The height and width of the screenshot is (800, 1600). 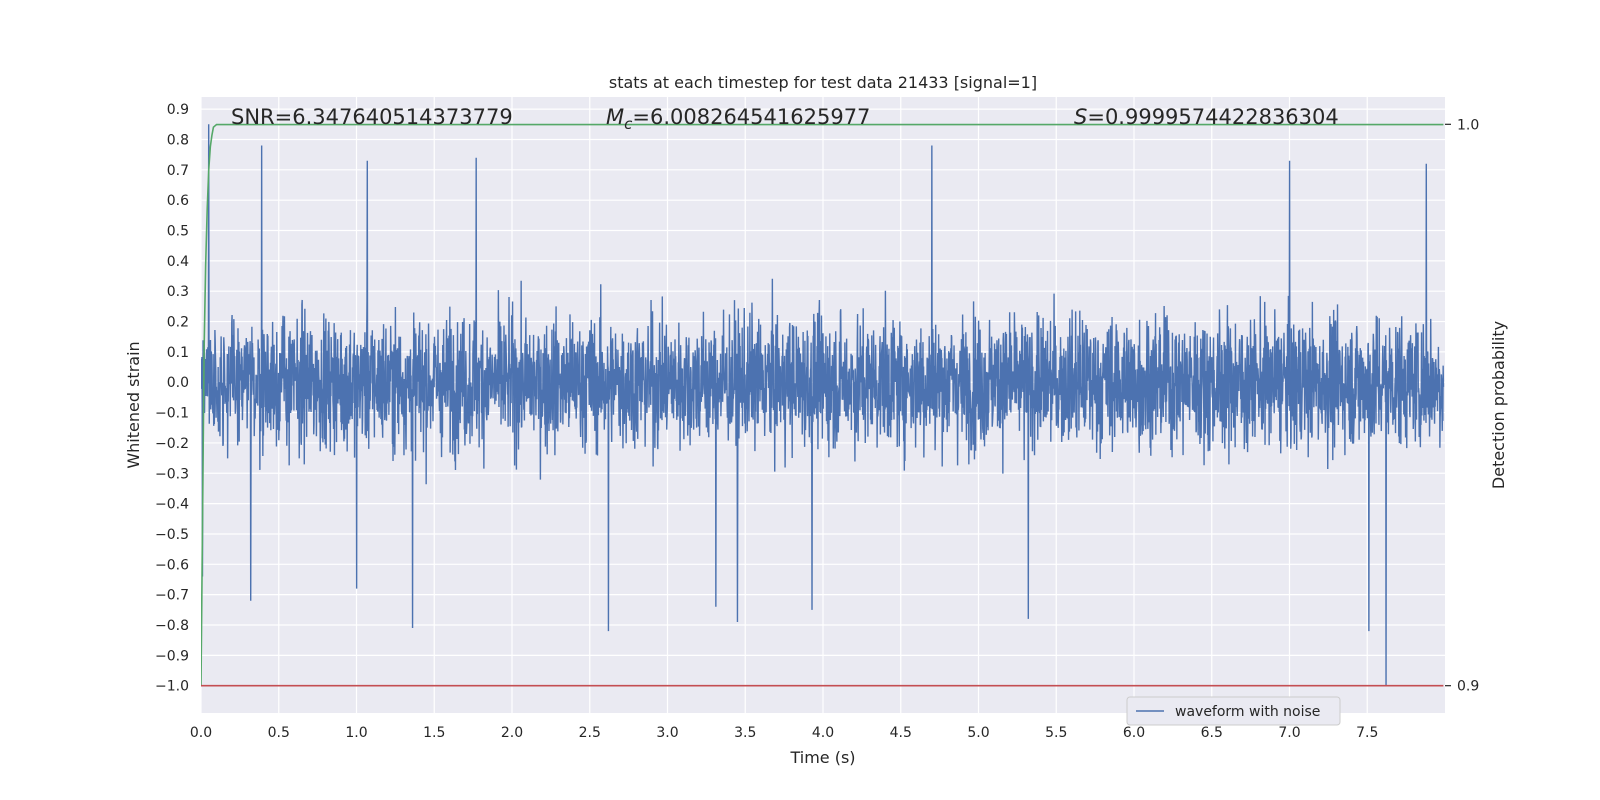 What do you see at coordinates (1289, 733) in the screenshot?
I see `x-tick-label: 7.0` at bounding box center [1289, 733].